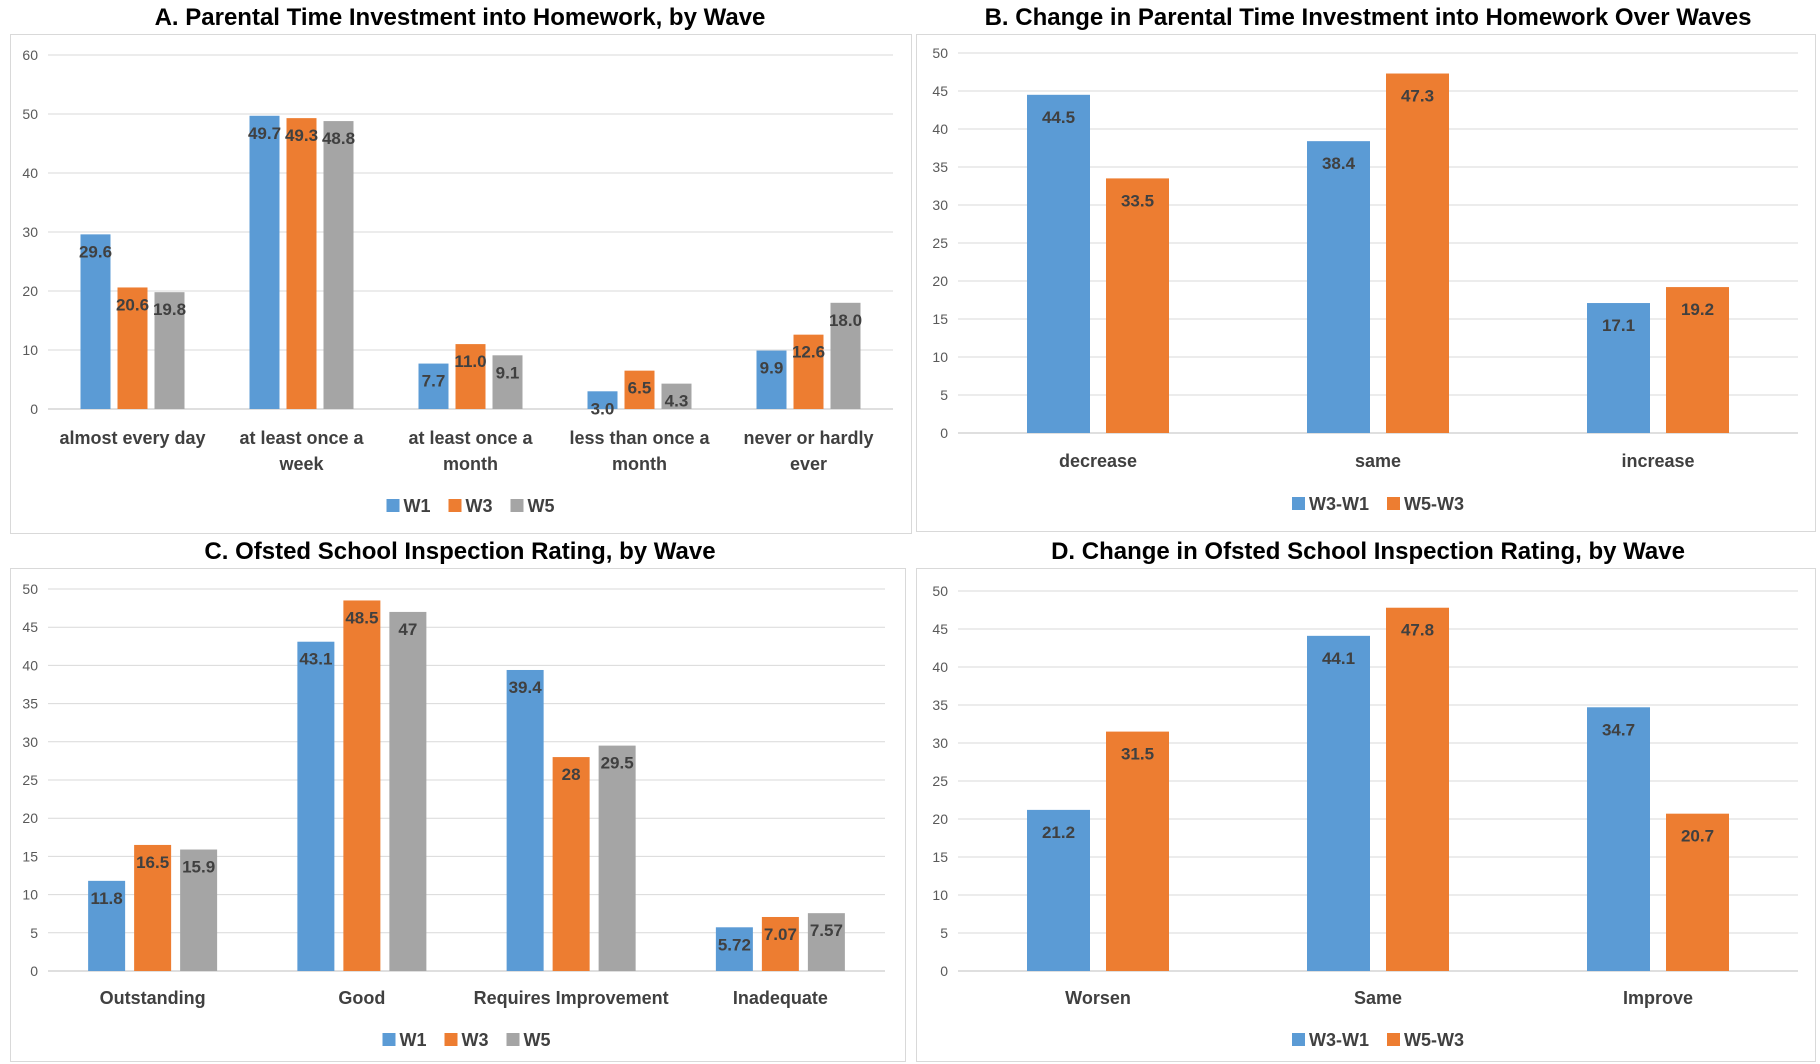 This screenshot has width=1820, height=1064. I want to click on d-y-tick-label: 10, so click(940, 895).